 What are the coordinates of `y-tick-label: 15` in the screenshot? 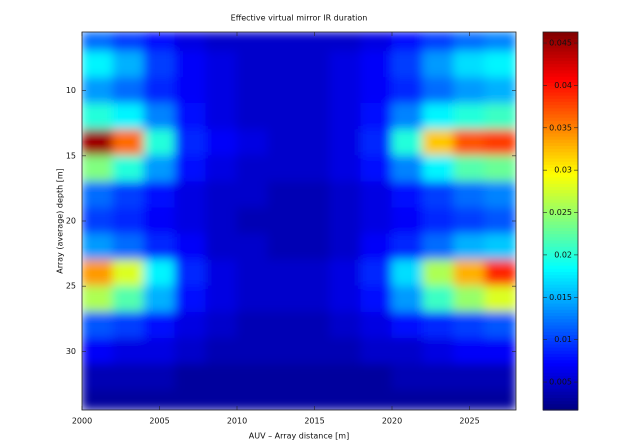 It's located at (71, 155).